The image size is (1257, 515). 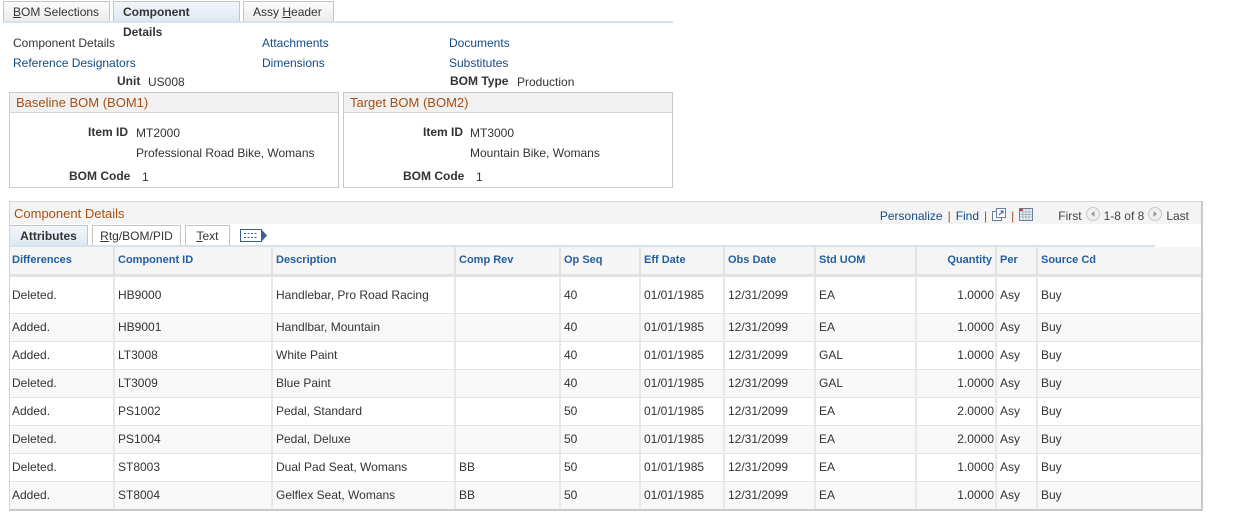 What do you see at coordinates (1026, 215) in the screenshot?
I see `download-spreadsheet-icon` at bounding box center [1026, 215].